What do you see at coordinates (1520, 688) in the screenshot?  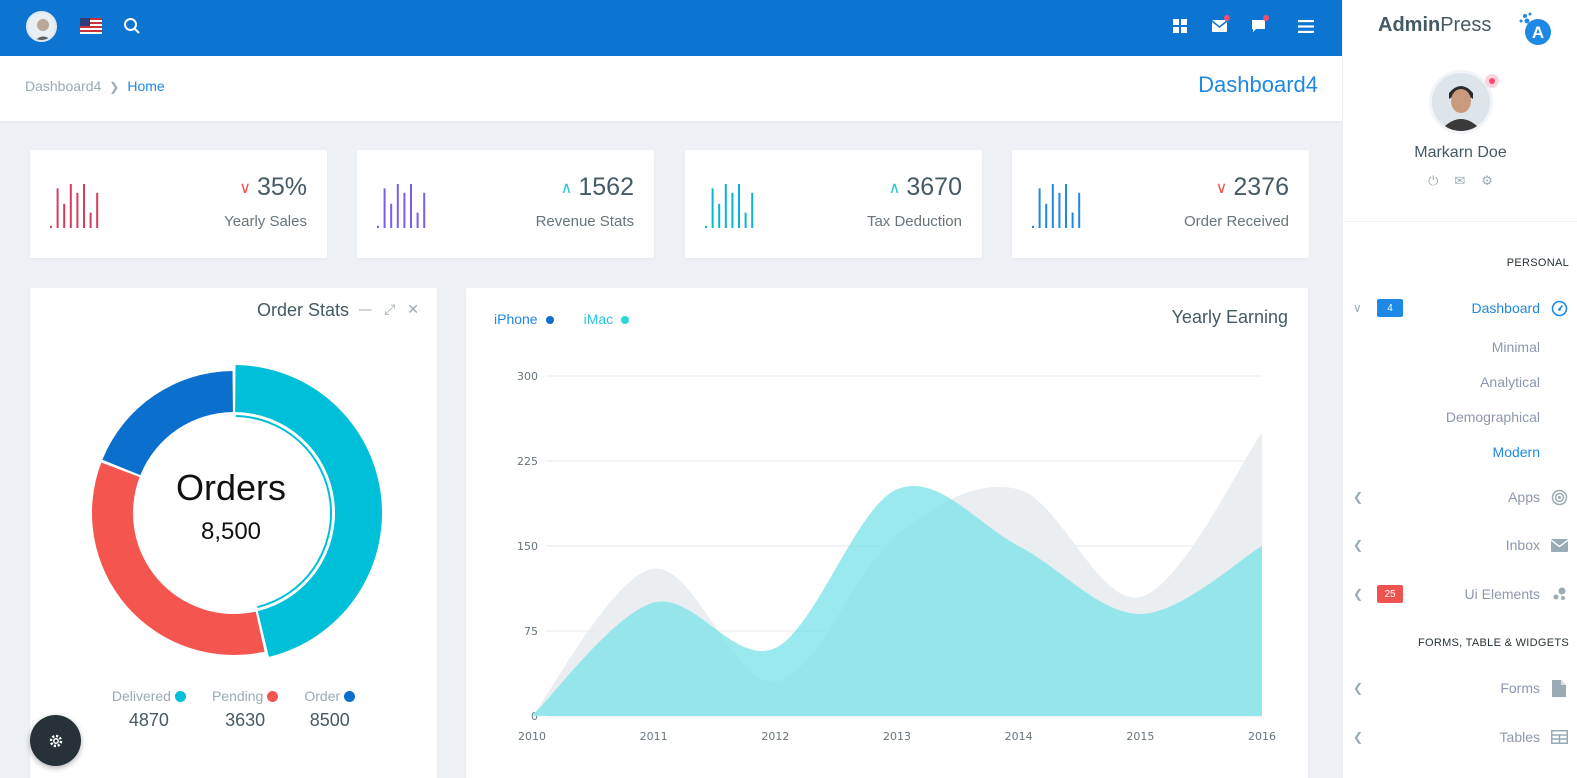 I see `sidebar-item-label: Forms` at bounding box center [1520, 688].